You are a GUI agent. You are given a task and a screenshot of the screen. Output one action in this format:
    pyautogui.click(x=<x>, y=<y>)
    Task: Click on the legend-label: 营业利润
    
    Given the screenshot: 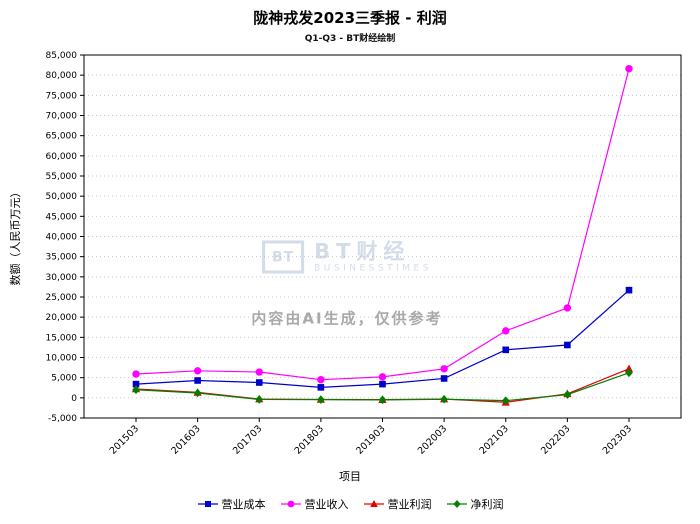 What is the action you would take?
    pyautogui.click(x=409, y=504)
    